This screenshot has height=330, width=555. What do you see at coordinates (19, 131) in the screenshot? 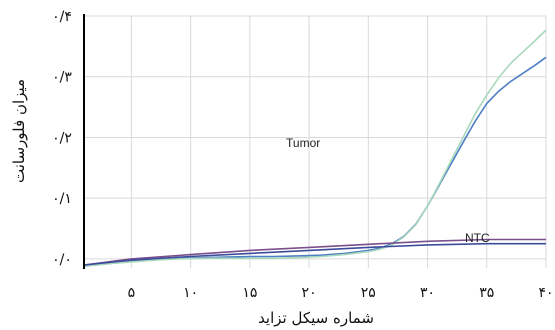
I see `y-axis-title: میزان فلورسانت` at bounding box center [19, 131].